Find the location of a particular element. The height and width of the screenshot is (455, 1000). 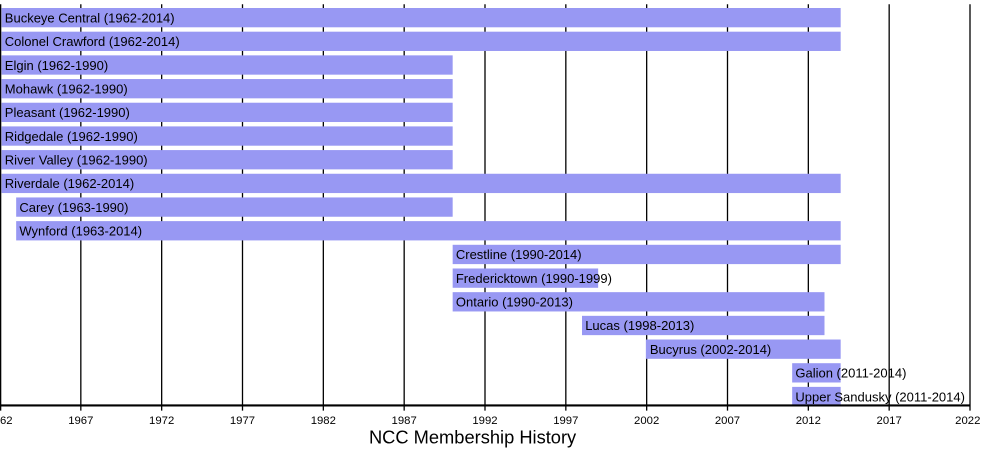

svg-text: Crestline (1990-2014) is located at coordinates (519, 254).